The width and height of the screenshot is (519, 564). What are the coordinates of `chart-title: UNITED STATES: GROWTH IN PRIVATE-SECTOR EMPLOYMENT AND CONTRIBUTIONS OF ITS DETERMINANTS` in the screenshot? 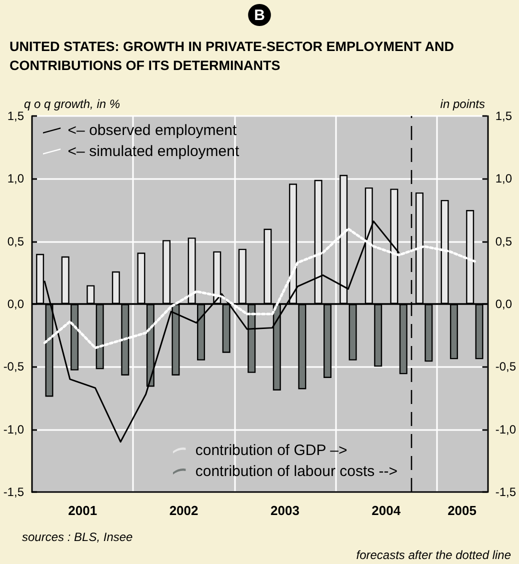 It's located at (234, 56).